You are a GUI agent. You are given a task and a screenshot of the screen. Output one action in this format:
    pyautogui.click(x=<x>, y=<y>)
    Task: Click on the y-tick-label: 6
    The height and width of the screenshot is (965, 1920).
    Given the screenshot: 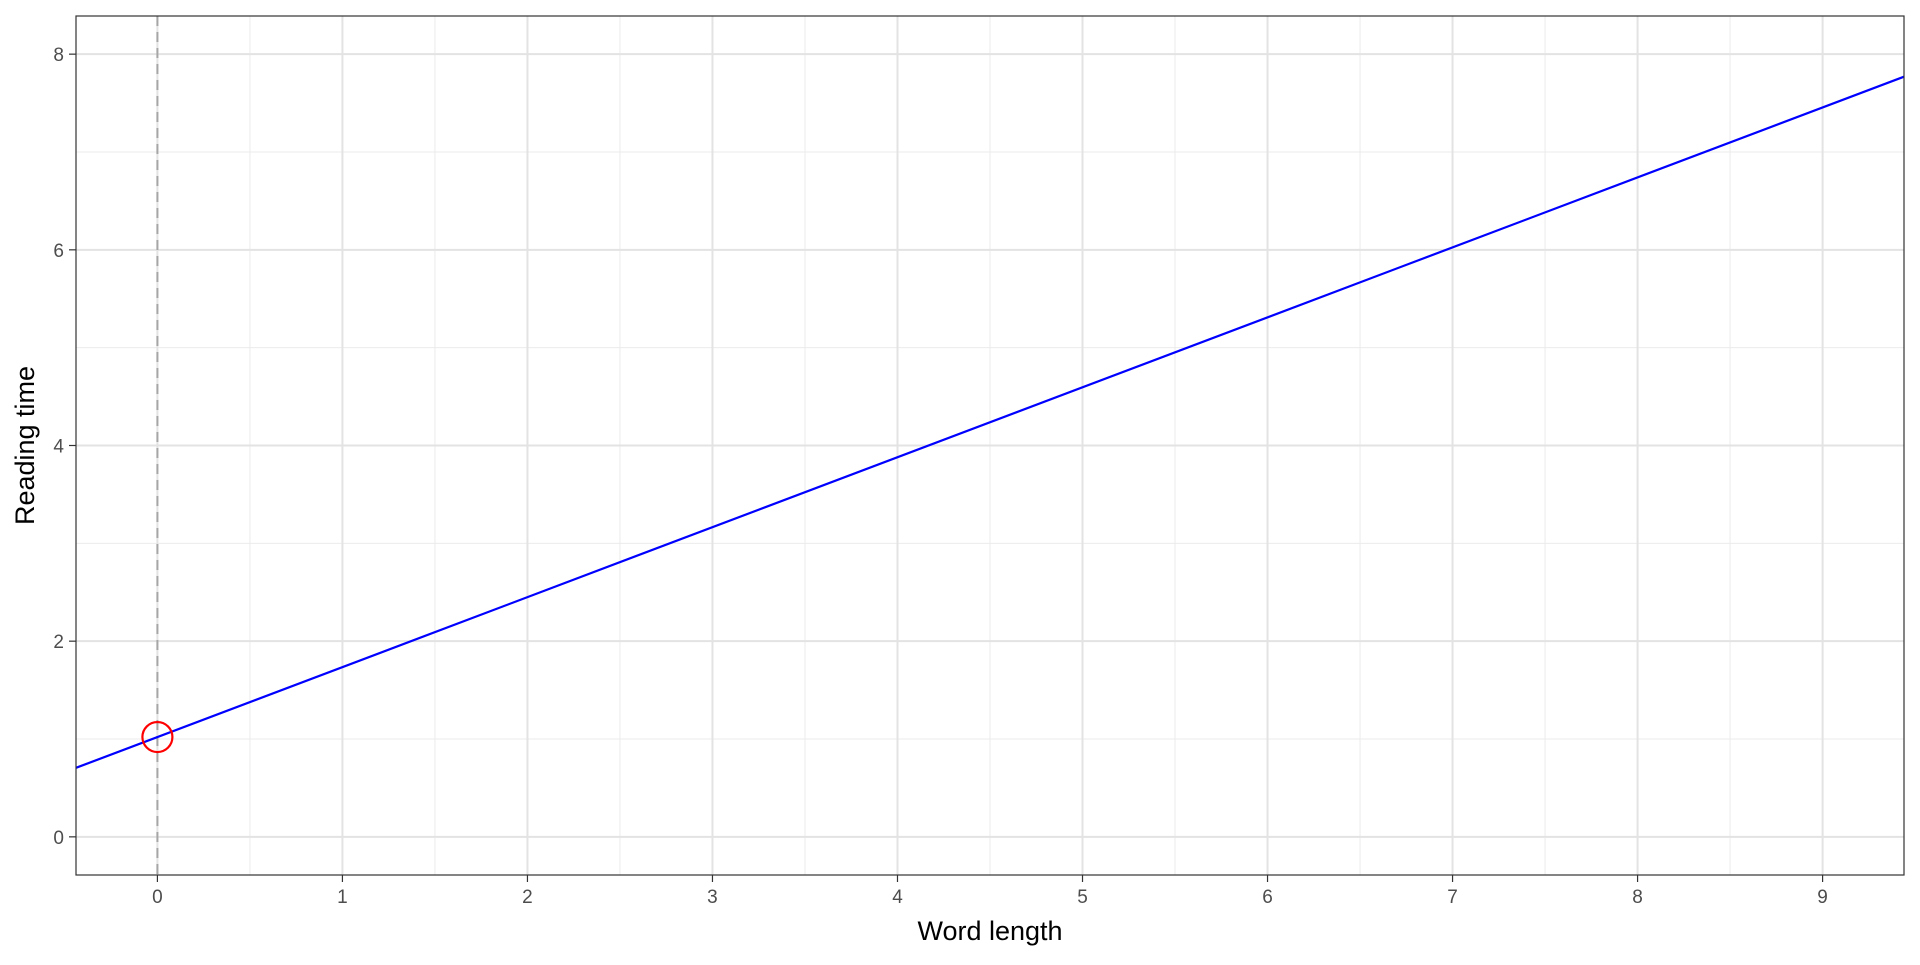 What is the action you would take?
    pyautogui.click(x=58, y=251)
    